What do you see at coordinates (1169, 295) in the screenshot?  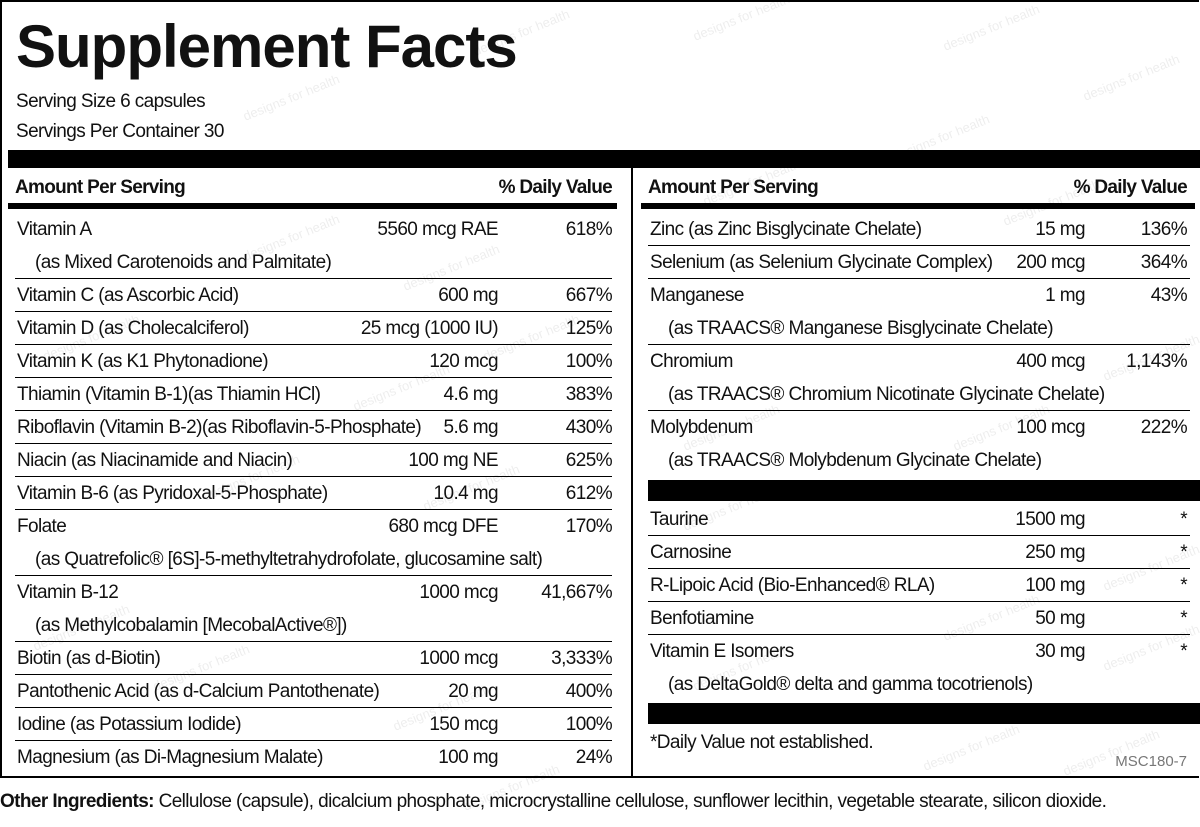 I see `daily-value: 43%` at bounding box center [1169, 295].